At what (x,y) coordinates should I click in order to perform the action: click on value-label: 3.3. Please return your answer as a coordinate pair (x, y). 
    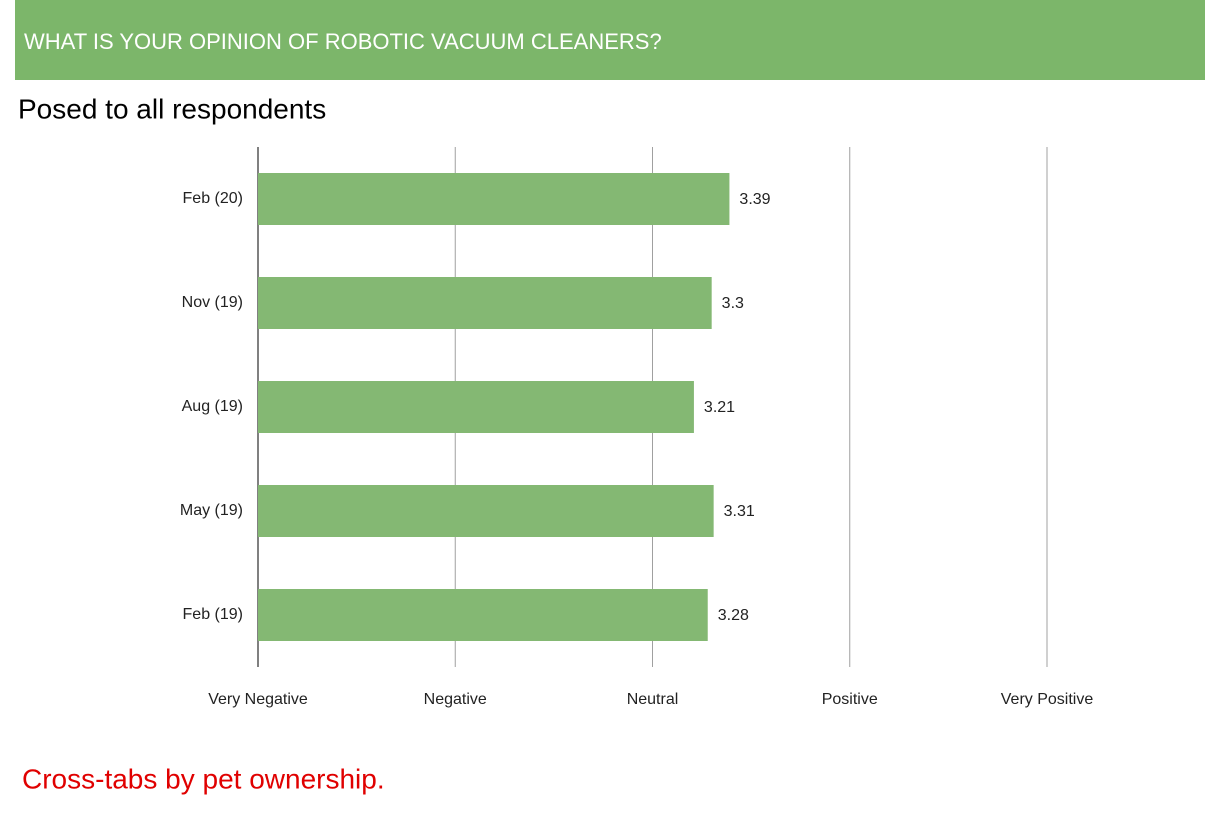
    Looking at the image, I should click on (733, 303).